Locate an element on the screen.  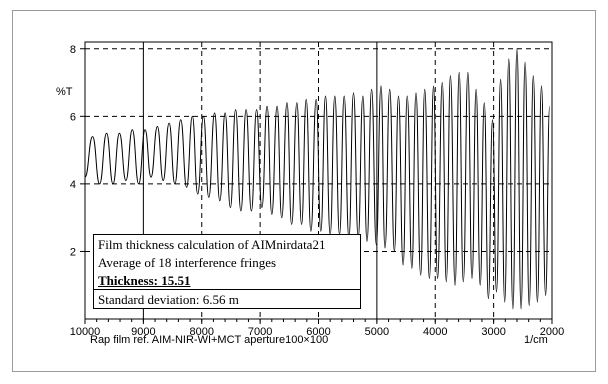
x-tick-label: 9000 is located at coordinates (143, 332).